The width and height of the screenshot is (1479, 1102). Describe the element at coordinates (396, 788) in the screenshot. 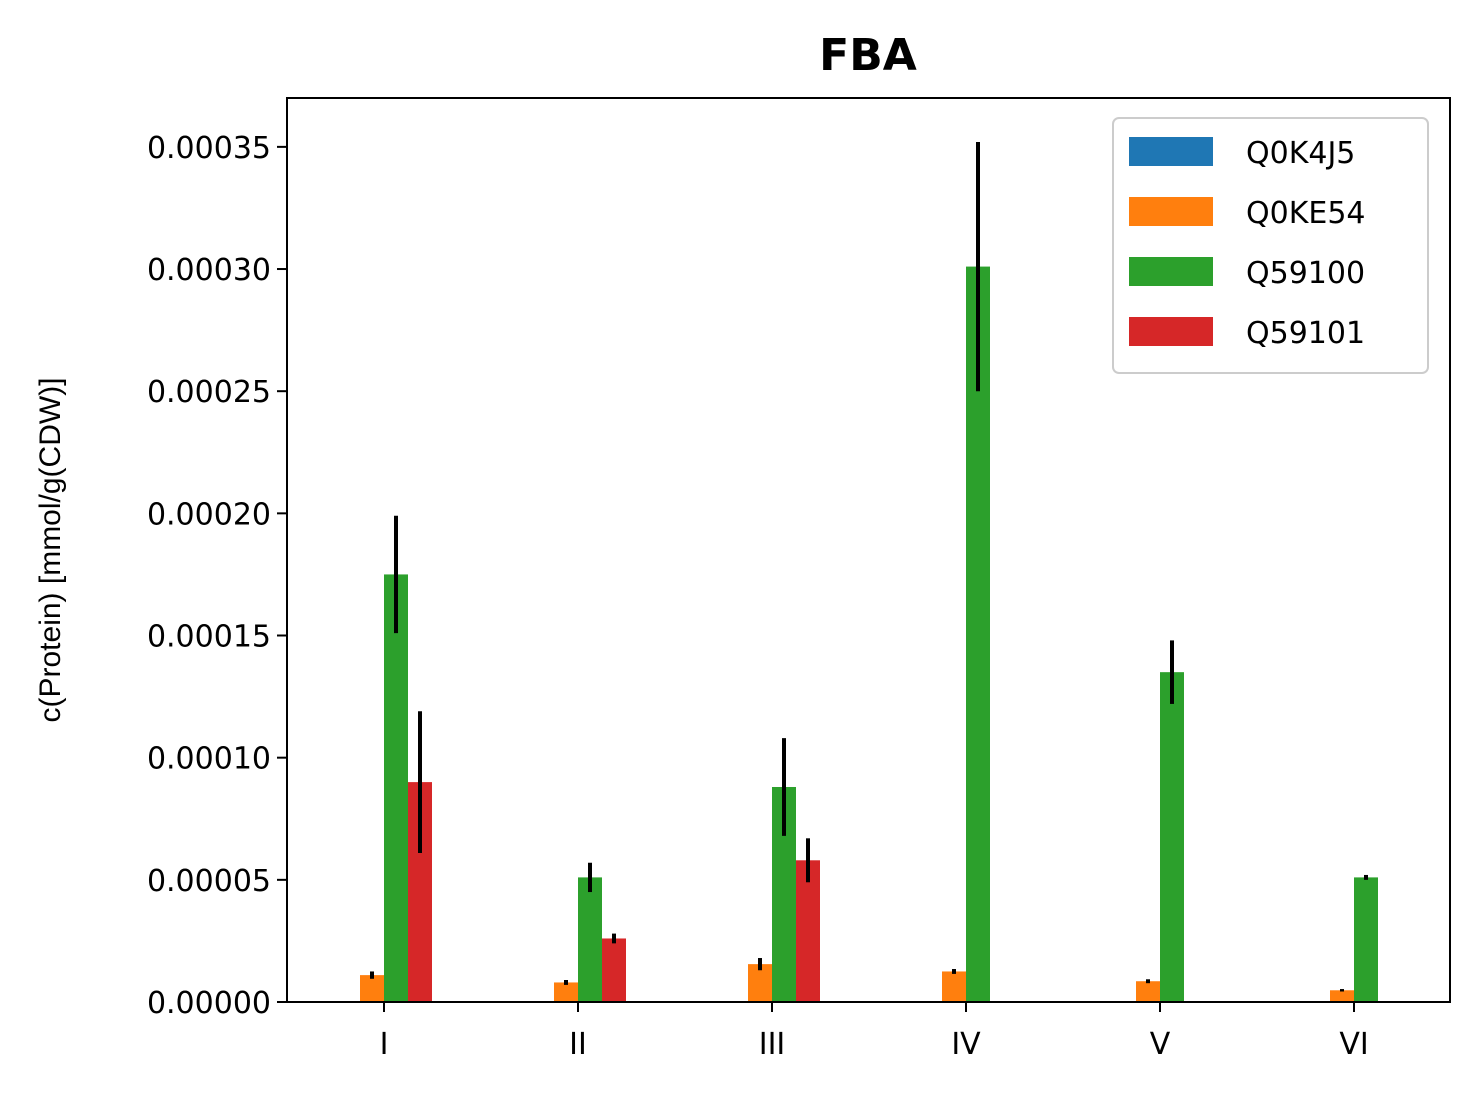

I see `bar-q59100-i` at that location.